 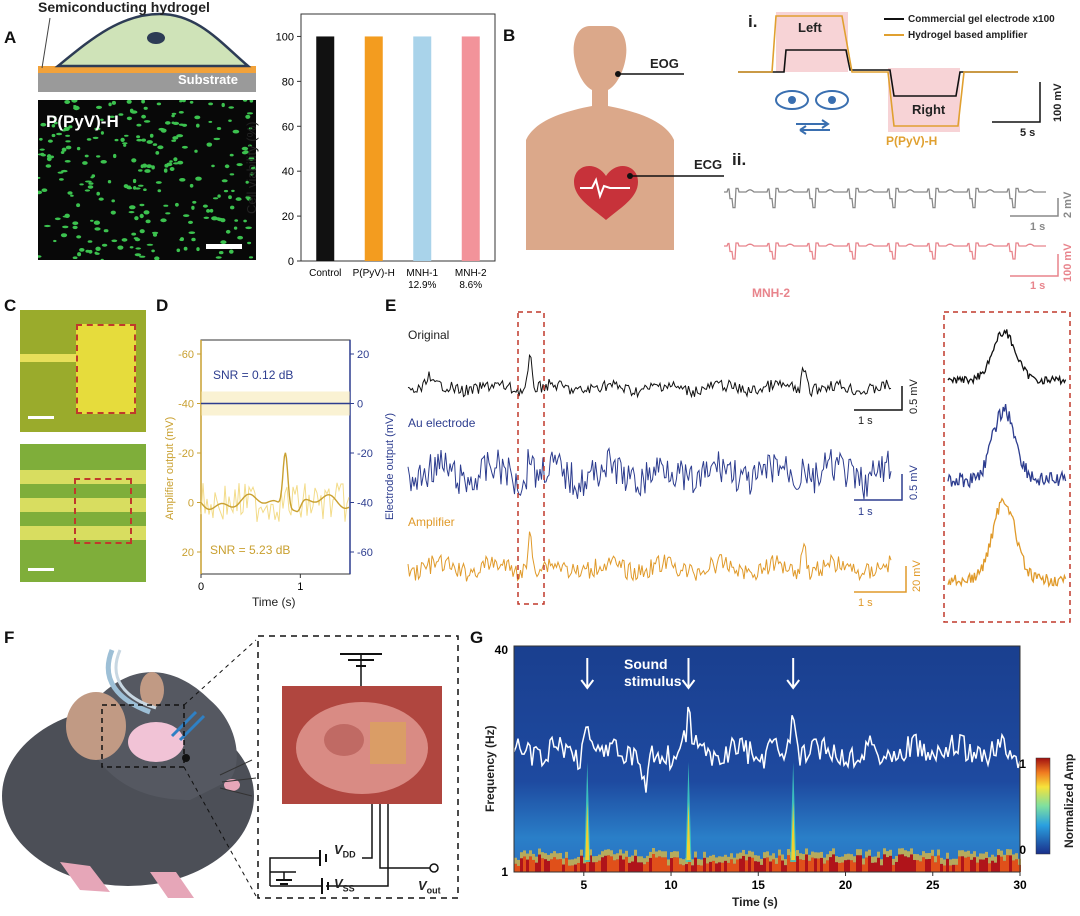 I want to click on d-ytick-right-label: 0, so click(x=360, y=405).